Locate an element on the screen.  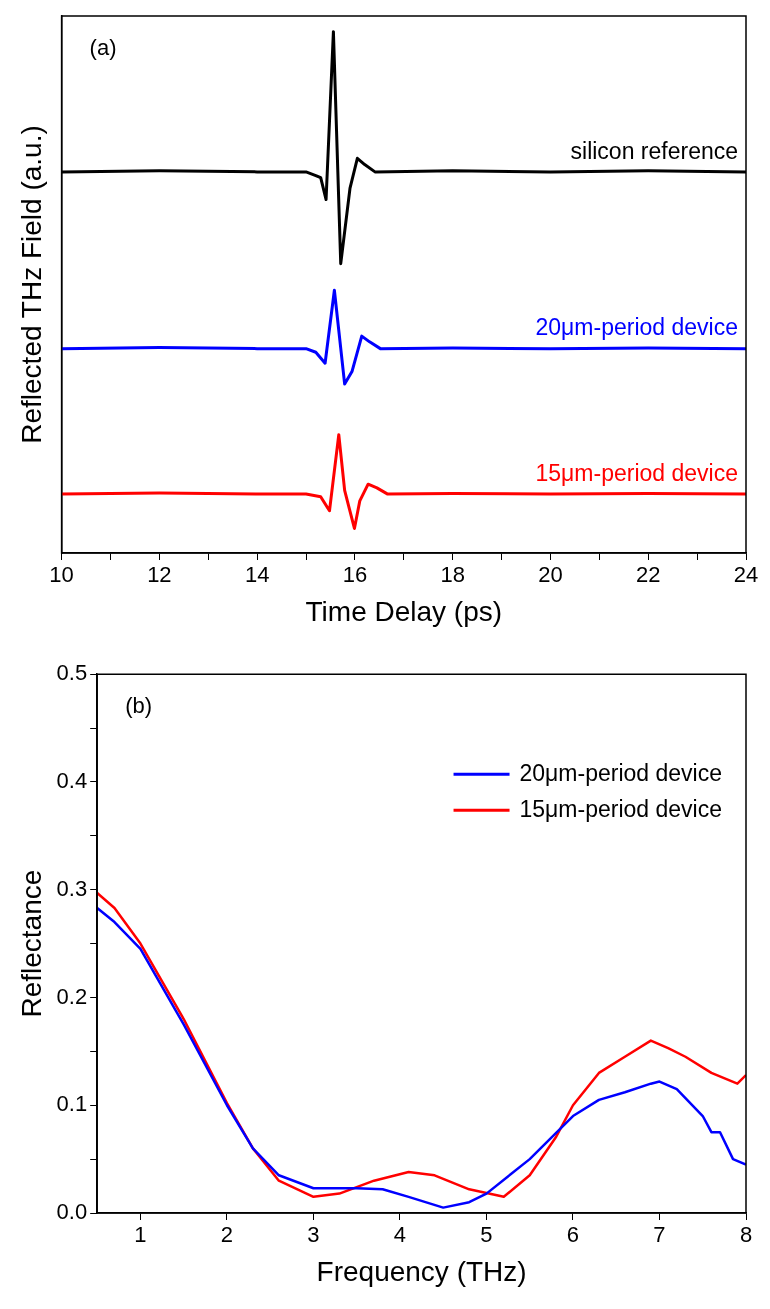
x-tick-label: 4 is located at coordinates (400, 1235).